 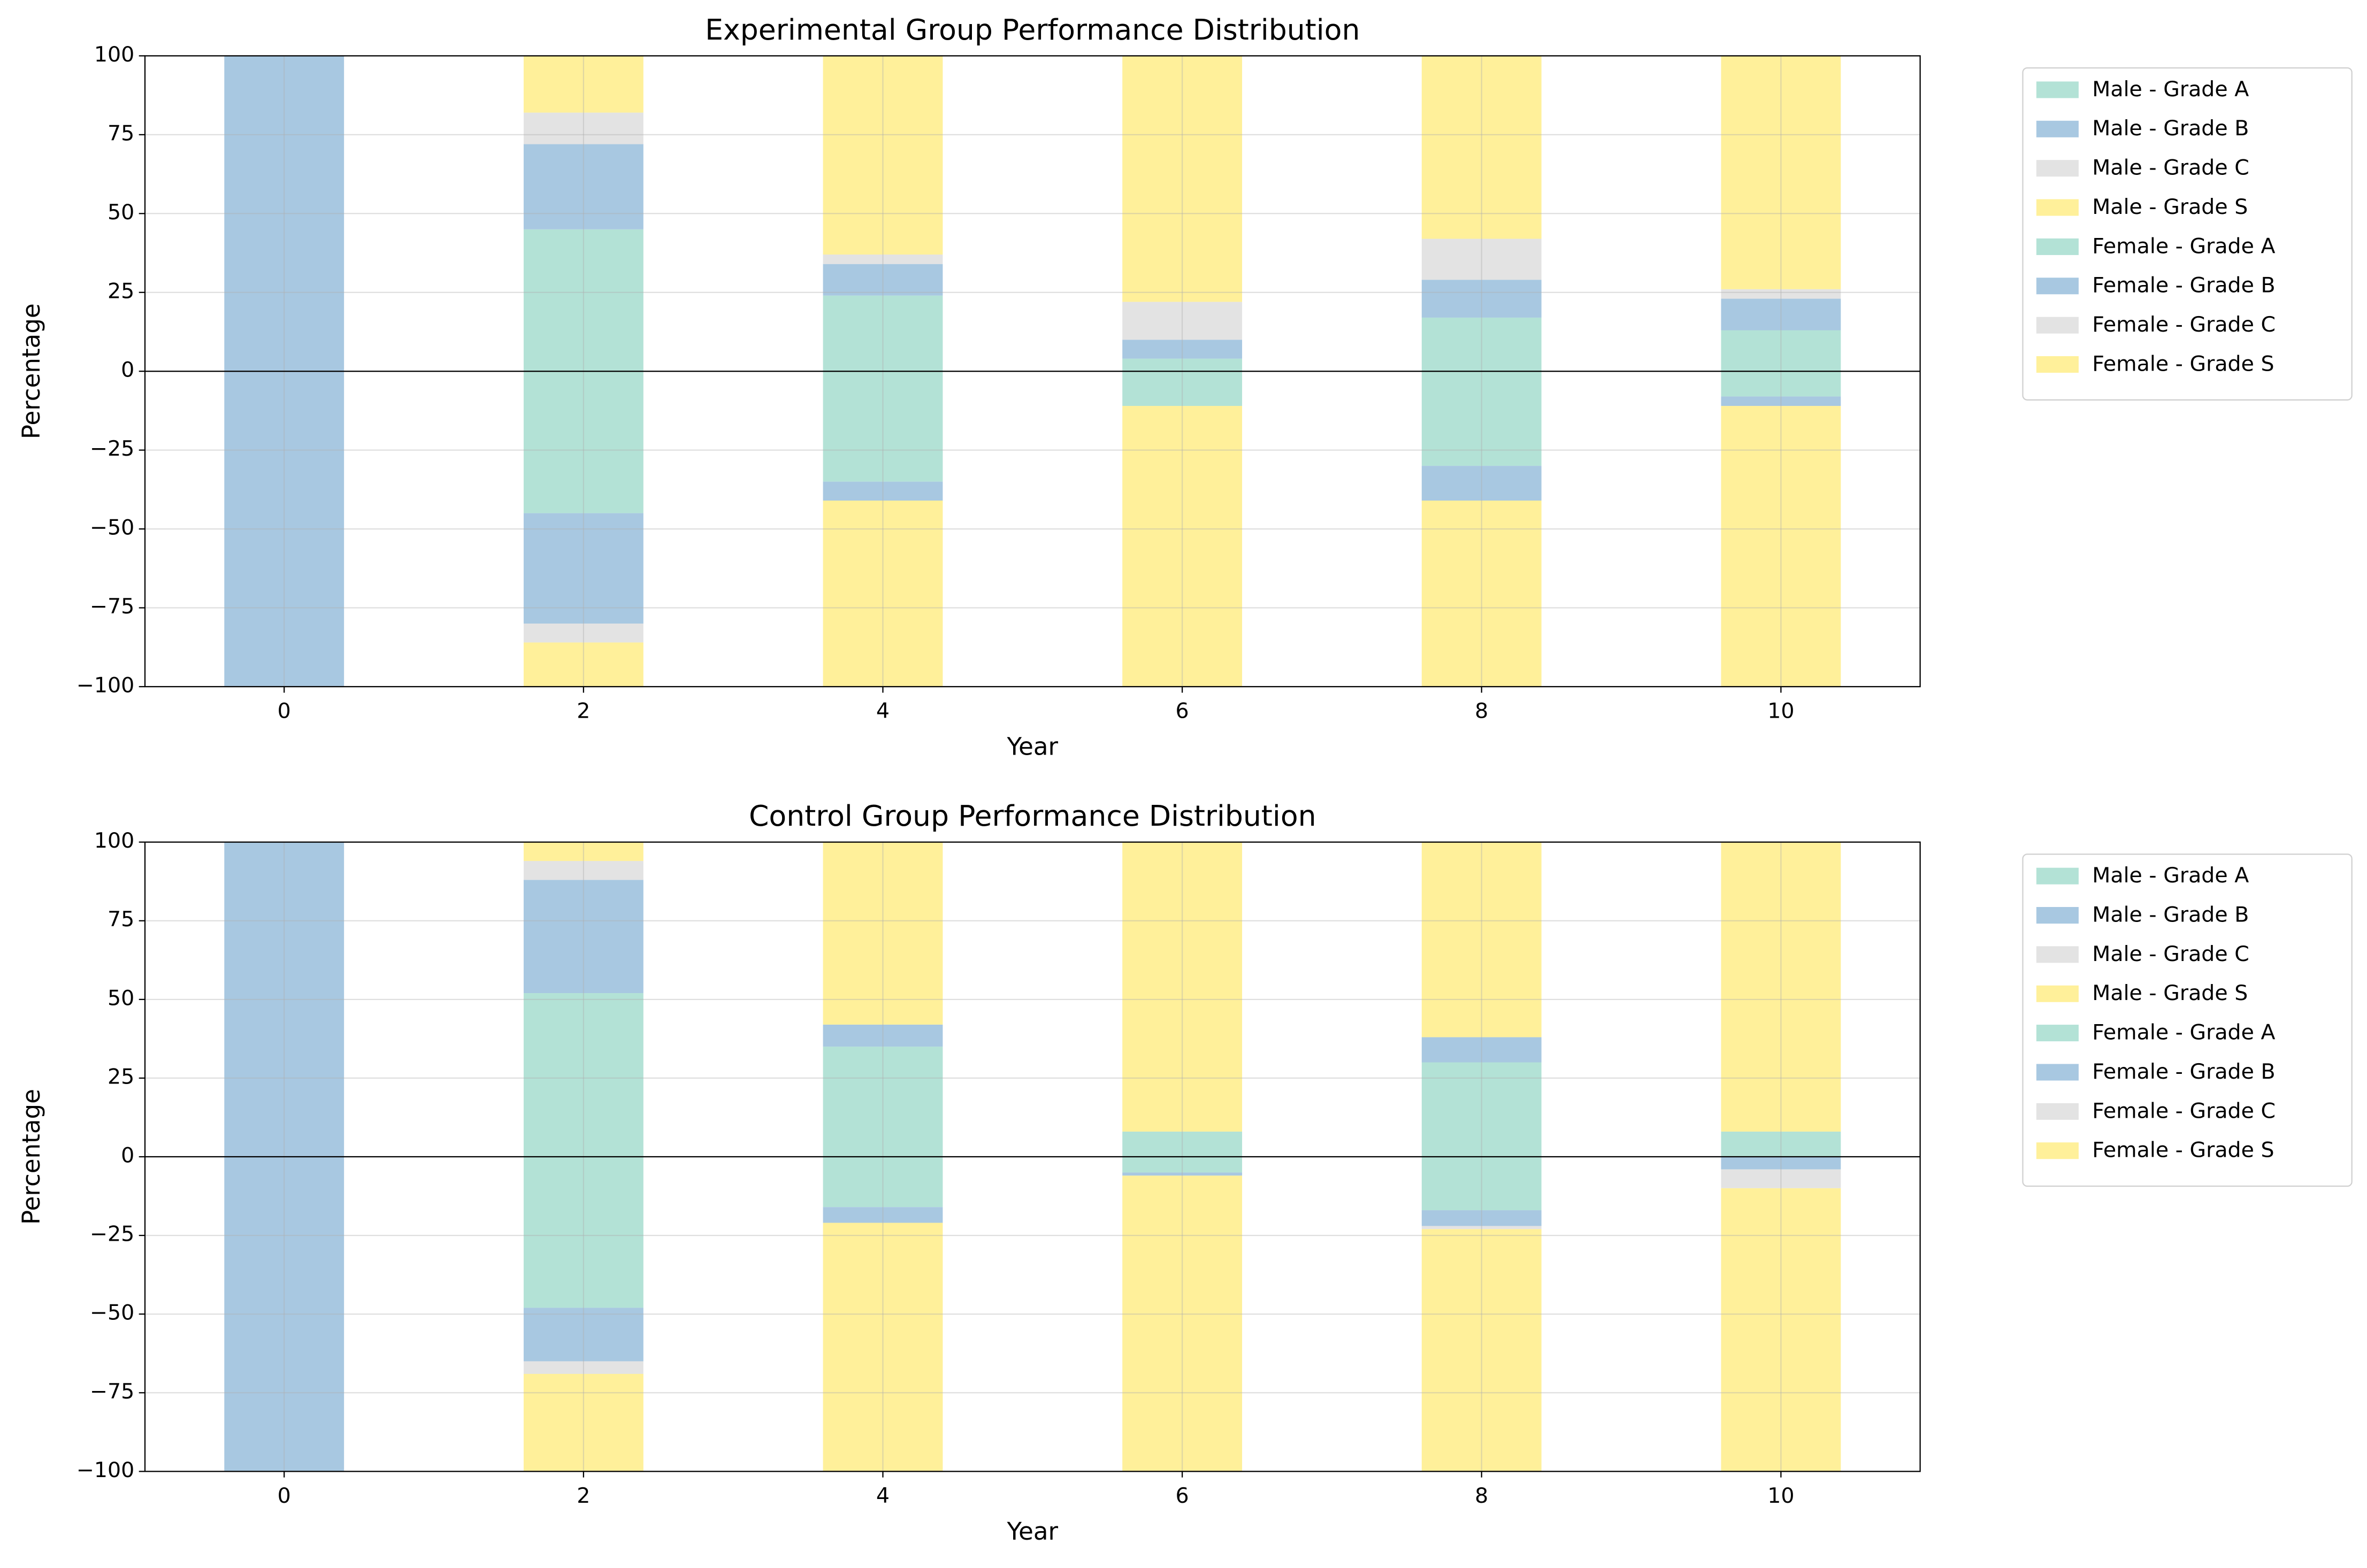 What do you see at coordinates (105, 685) in the screenshot?
I see `y-tick-label: −100` at bounding box center [105, 685].